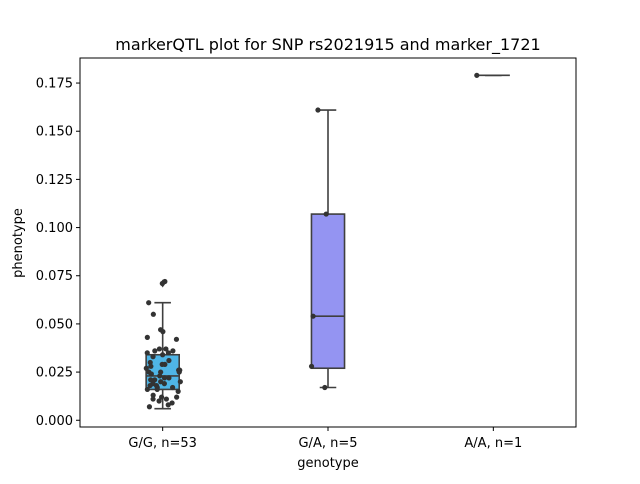 This screenshot has width=640, height=484. What do you see at coordinates (493, 443) in the screenshot?
I see `x-tick-label: A/A, n=1` at bounding box center [493, 443].